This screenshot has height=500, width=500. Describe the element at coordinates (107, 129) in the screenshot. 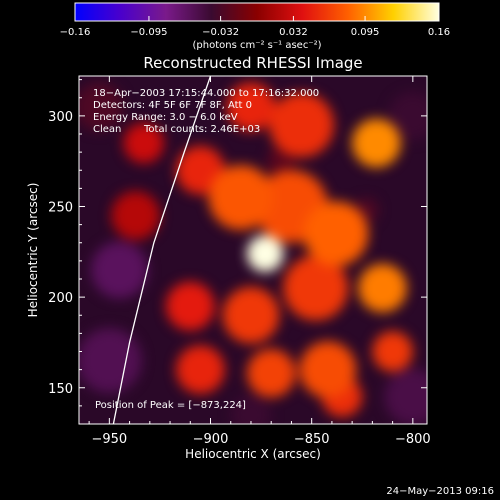

I see `clean-label: Clean` at that location.